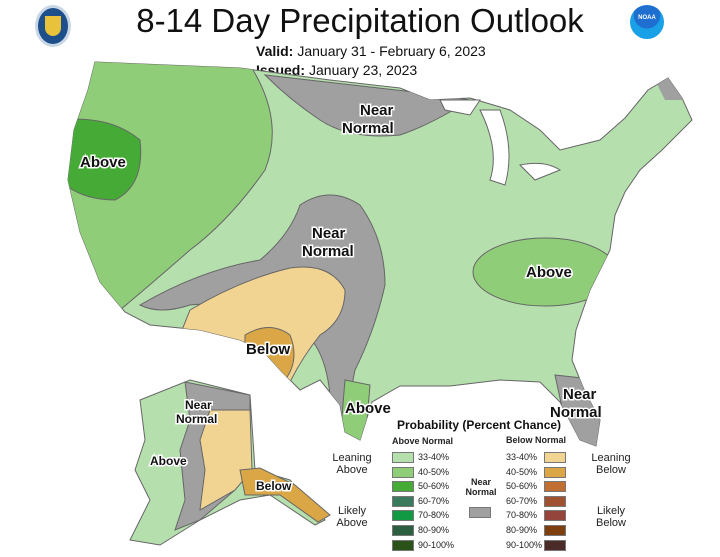 The image size is (720, 557). What do you see at coordinates (168, 461) in the screenshot?
I see `label-ak-above: Above` at bounding box center [168, 461].